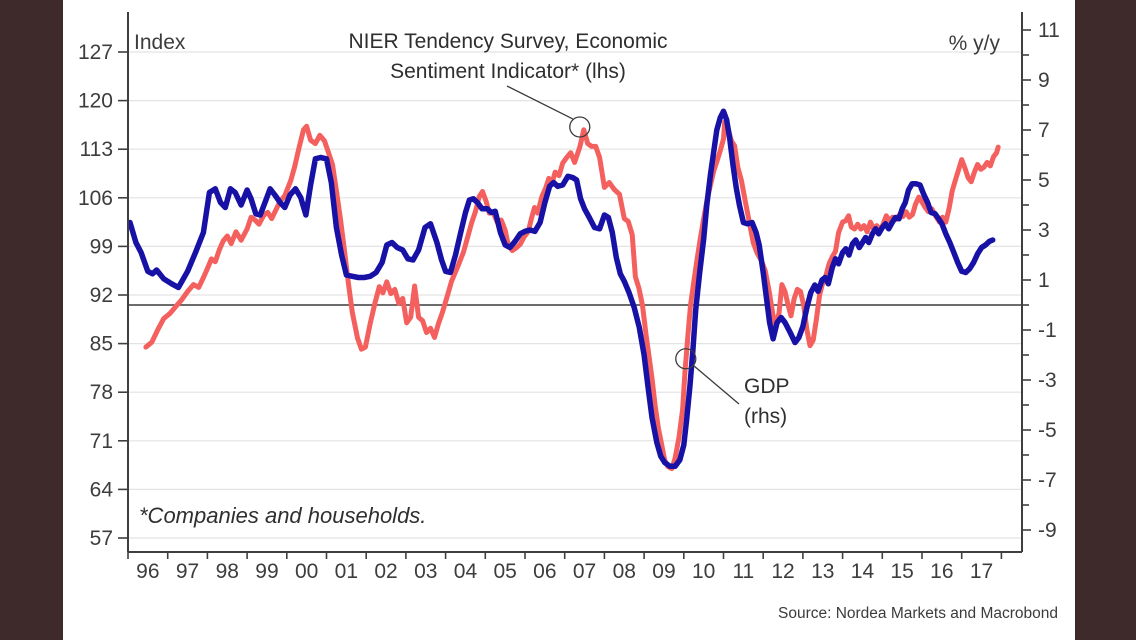 Image resolution: width=1136 pixels, height=640 pixels. Describe the element at coordinates (716, 385) in the screenshot. I see `gdp-annotation-leader-line` at that location.